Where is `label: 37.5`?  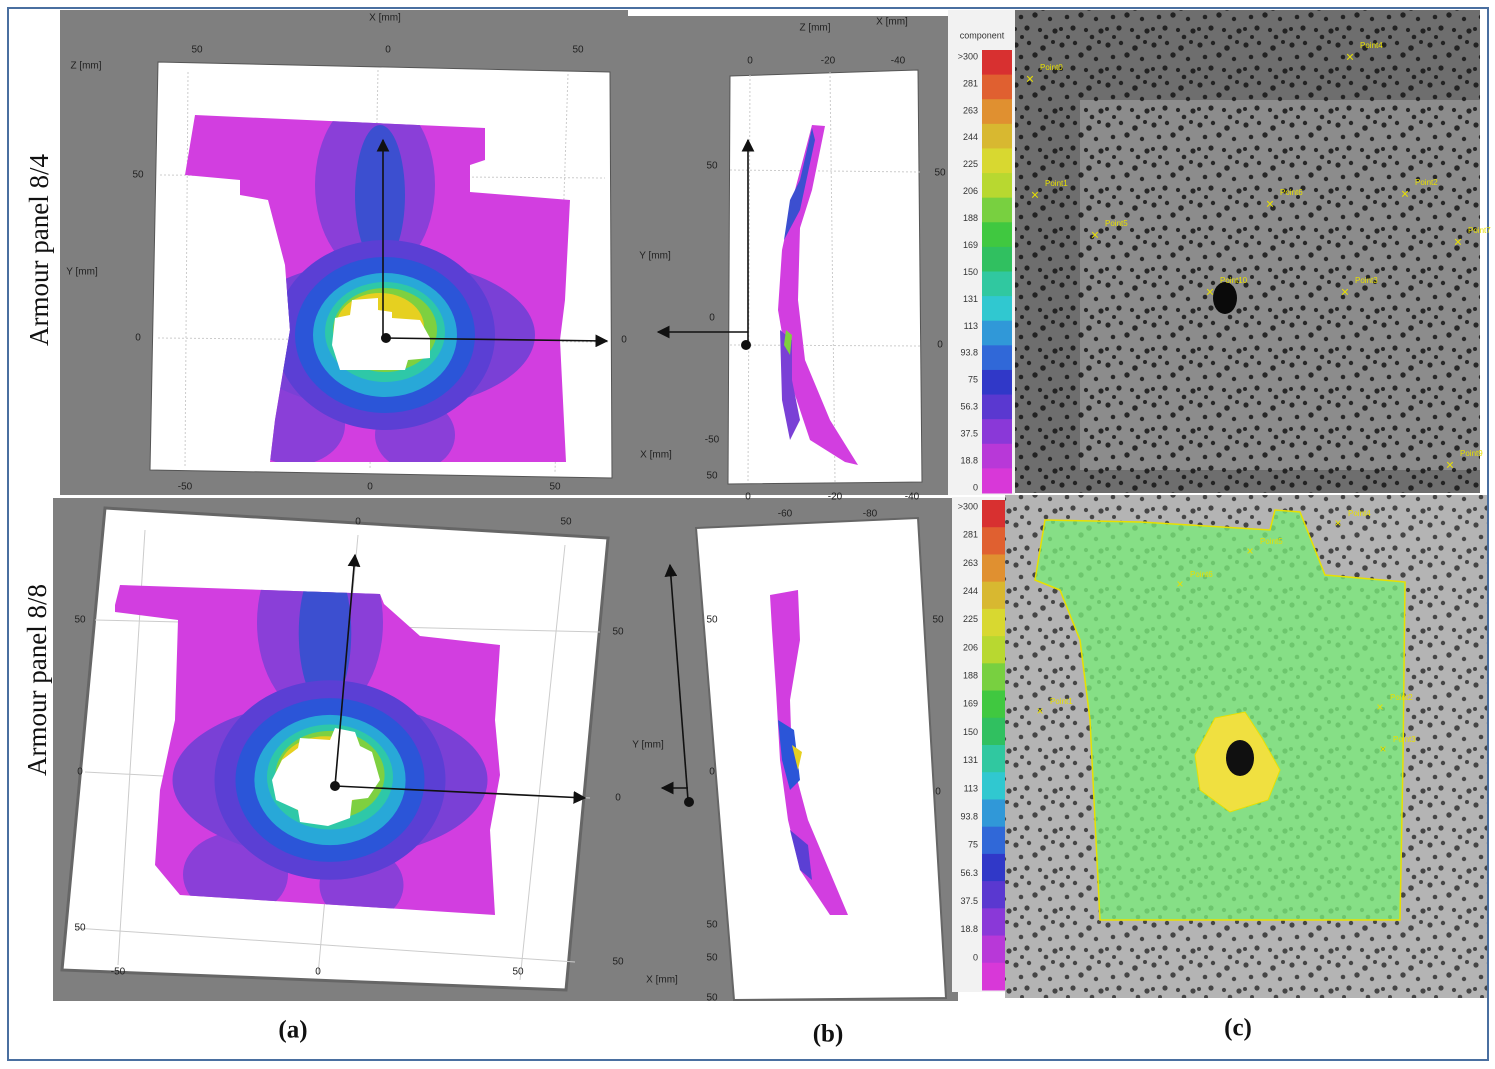
label: 37.5 is located at coordinates (969, 434).